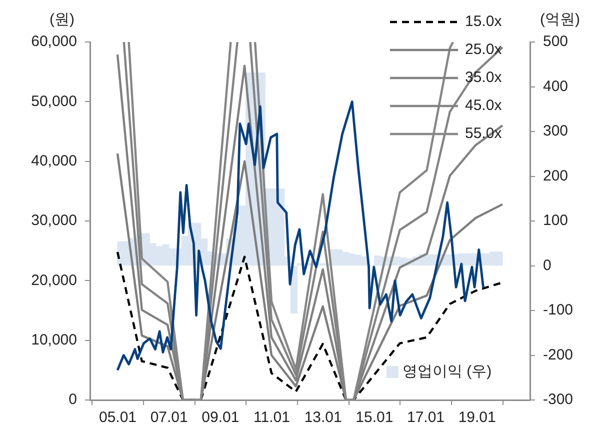 The image size is (595, 439). Describe the element at coordinates (558, 355) in the screenshot. I see `y2-tick-label: -200` at that location.